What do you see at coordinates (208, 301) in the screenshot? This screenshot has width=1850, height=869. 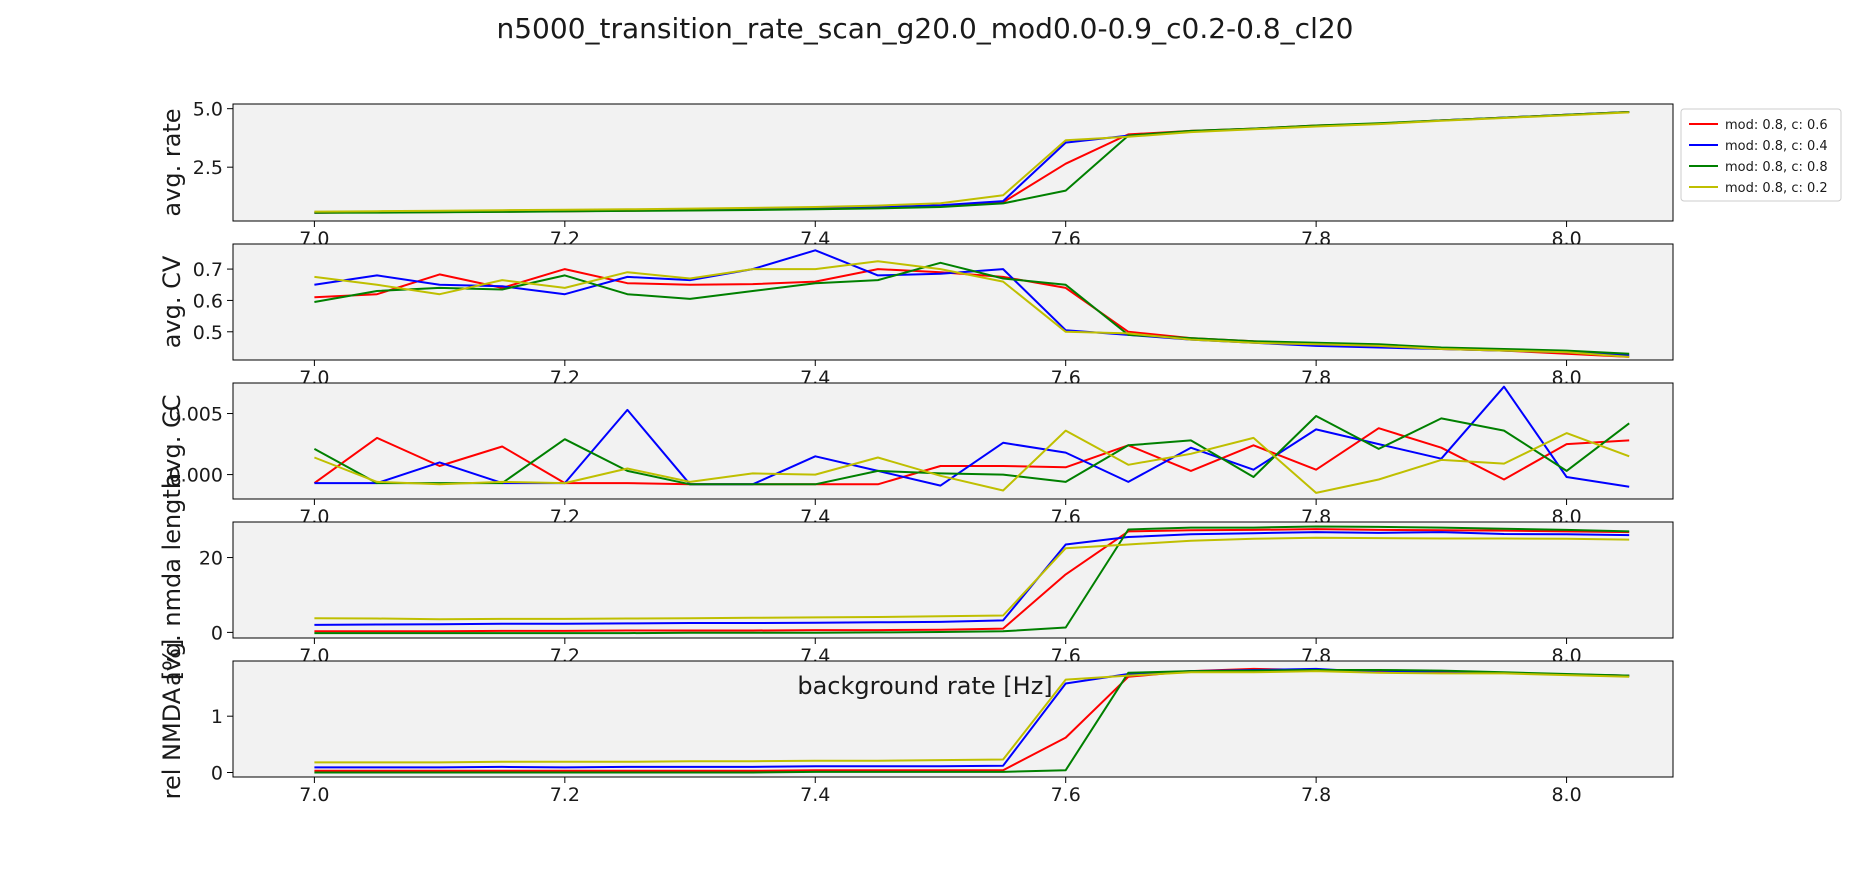 I see `y-tick-label: 0.6` at bounding box center [208, 301].